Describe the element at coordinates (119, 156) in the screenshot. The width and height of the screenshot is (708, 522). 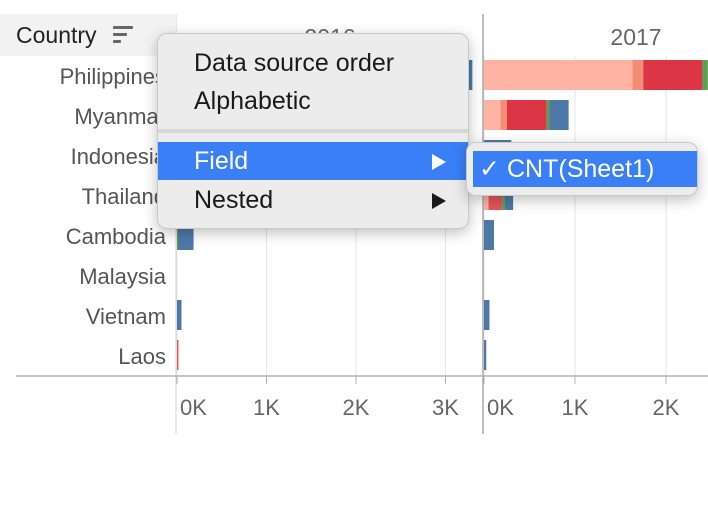
I see `row-label-indonesia: Indonesia` at that location.